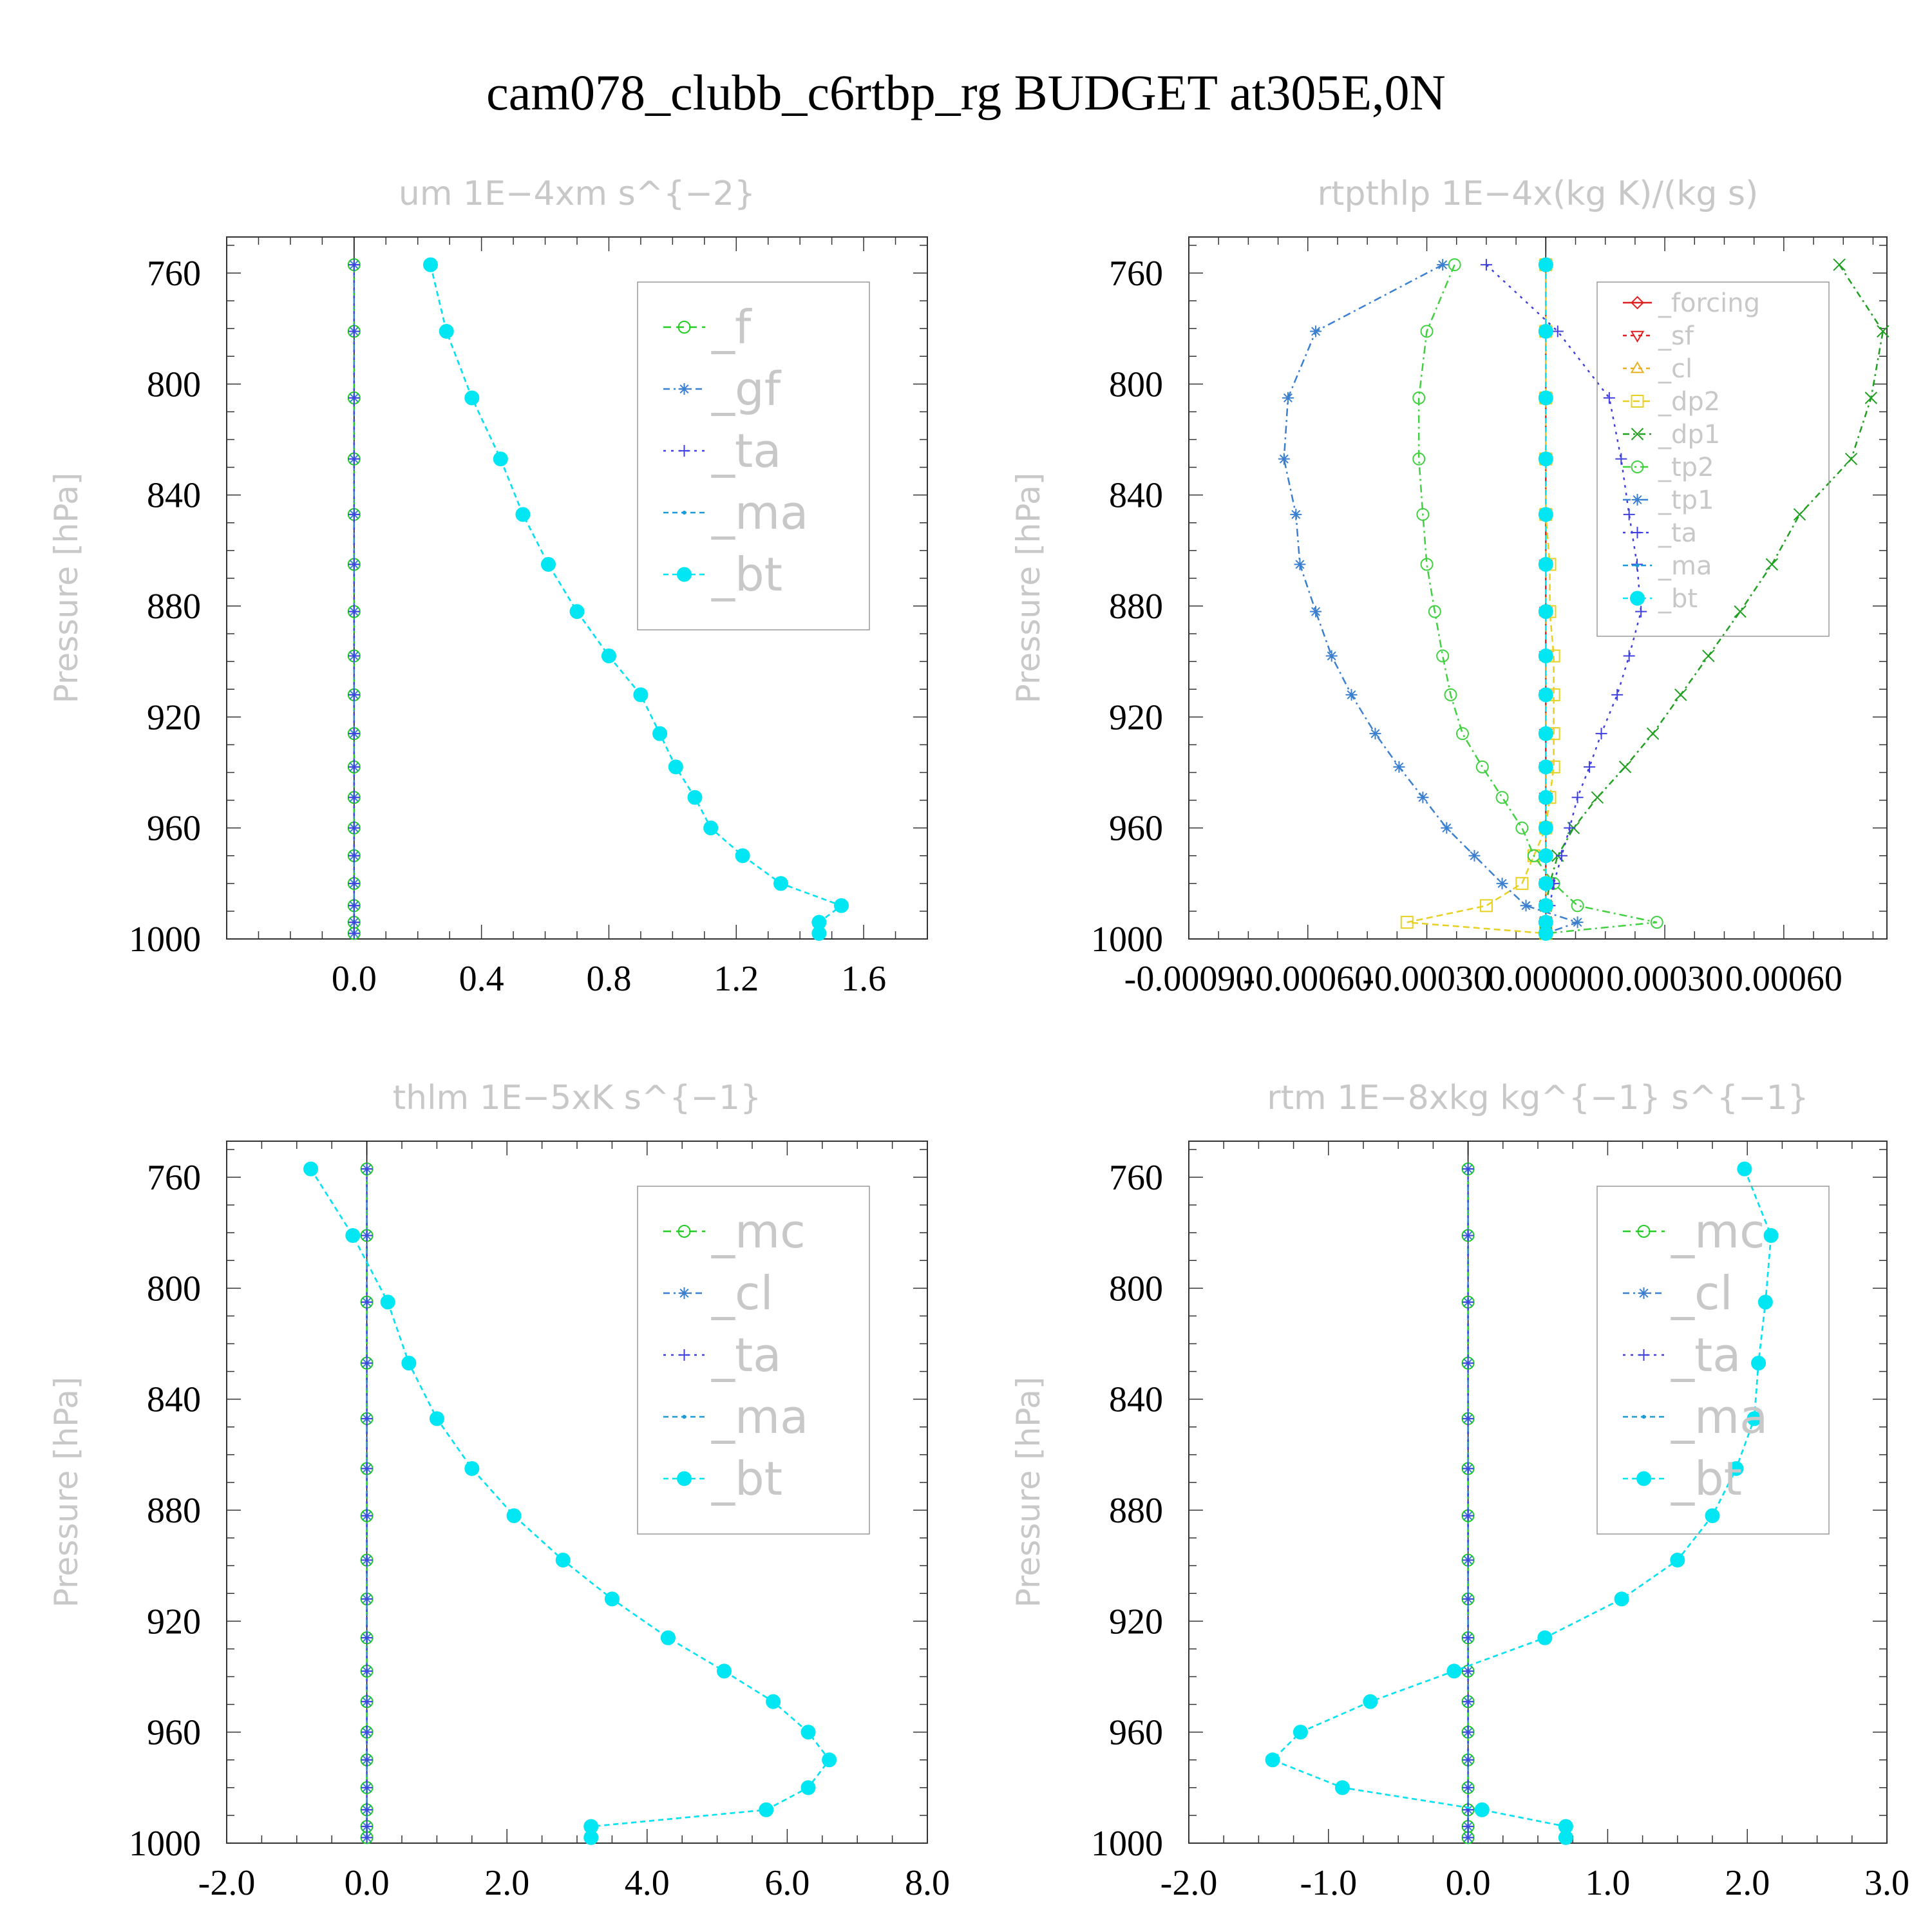 The image size is (1932, 1932). Describe the element at coordinates (1427, 979) in the screenshot. I see `x-tick-label: -0.00030` at that location.